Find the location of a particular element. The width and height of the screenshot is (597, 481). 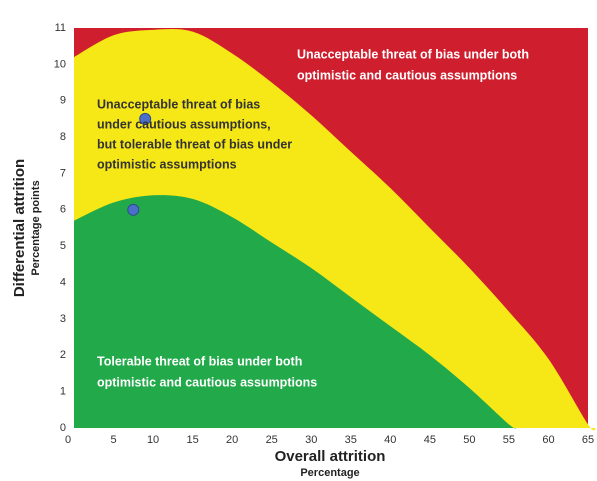

x-tick-label: 5 is located at coordinates (113, 440).